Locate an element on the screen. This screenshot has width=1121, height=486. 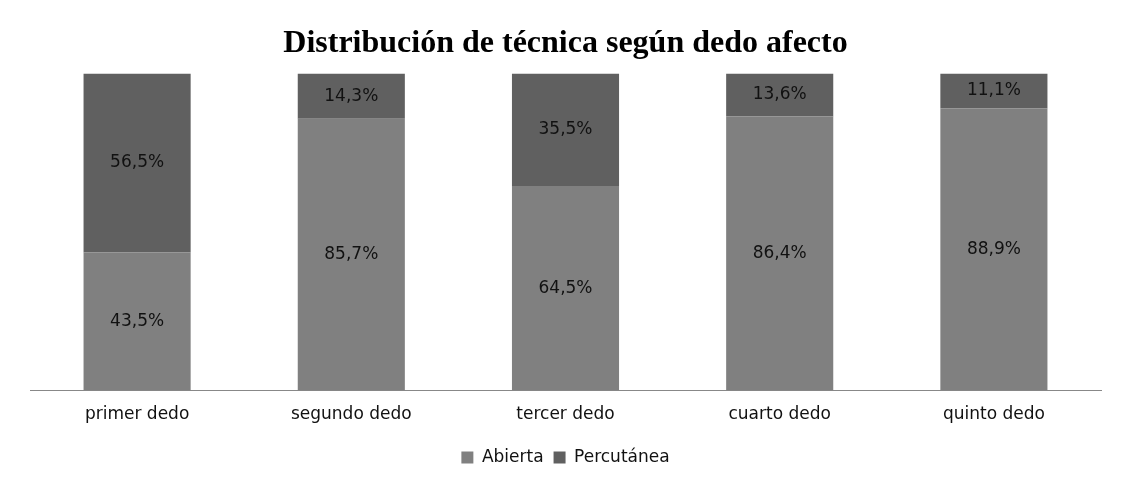
legend-label: Percutánea is located at coordinates (622, 455).